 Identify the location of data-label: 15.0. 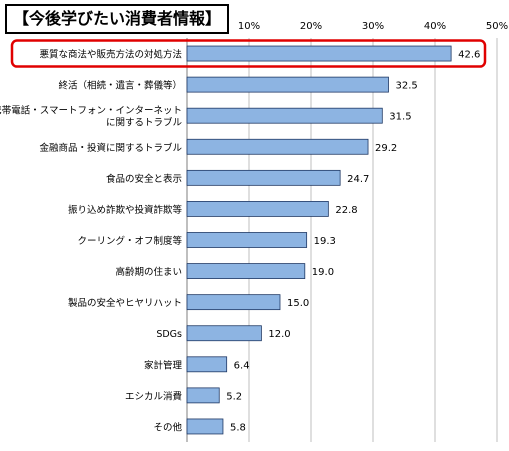
(298, 303).